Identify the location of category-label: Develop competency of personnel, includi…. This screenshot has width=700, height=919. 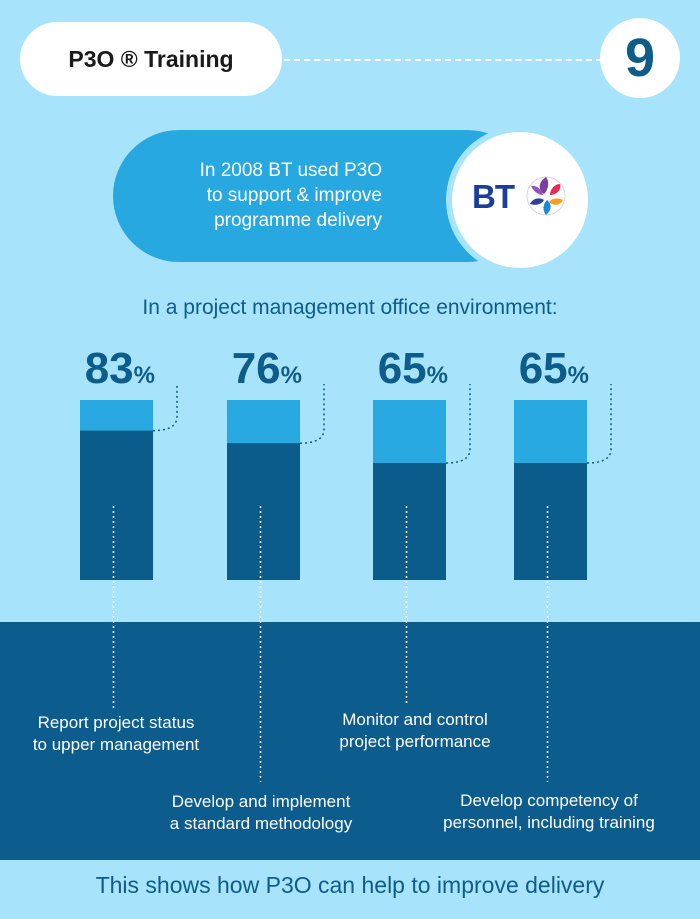
(549, 811).